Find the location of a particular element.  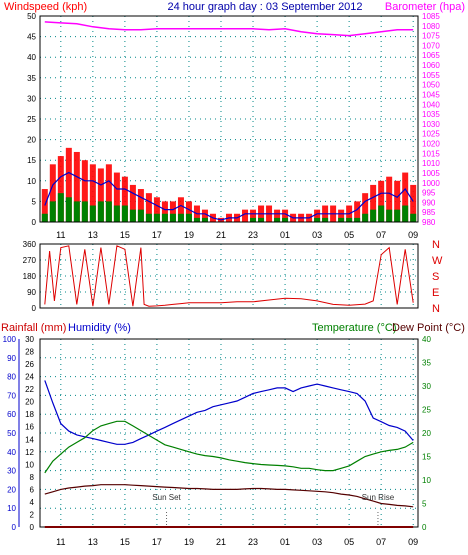

barometer-tick-label: 980 is located at coordinates (429, 222).